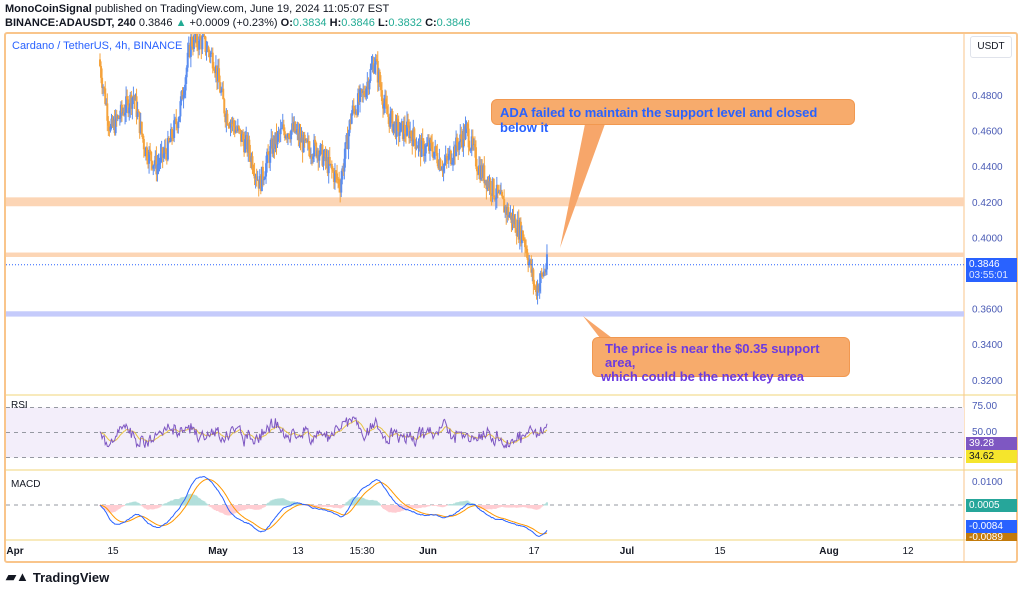 The image size is (1024, 590). Describe the element at coordinates (97, 46) in the screenshot. I see `chart-legend: Cardano / TetherUS, 4h, BINANCE` at that location.